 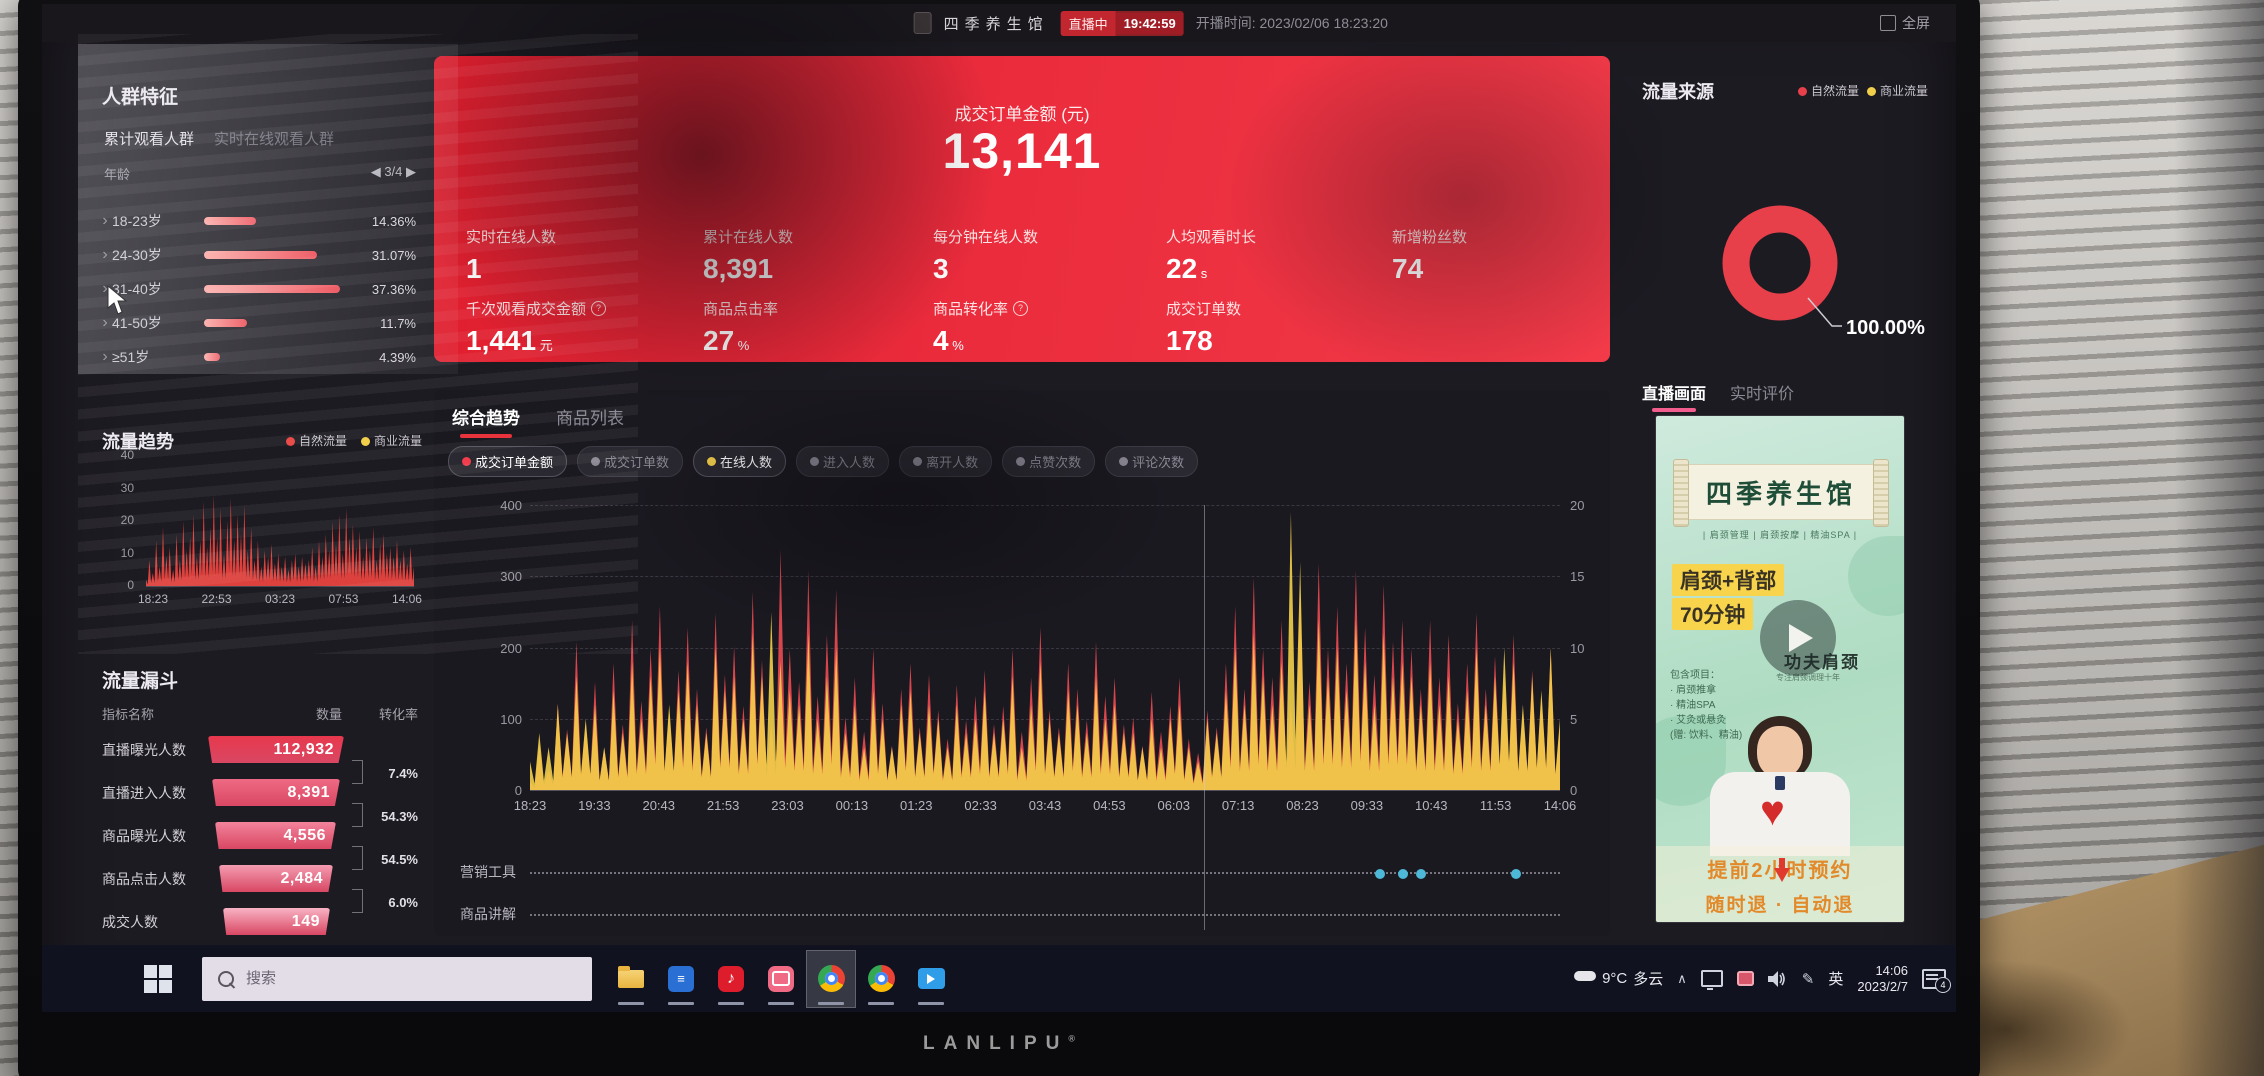 What do you see at coordinates (1781, 209) in the screenshot?
I see `traffic-source-panel: 流量来源 自然流量 商业流量 100.00%` at bounding box center [1781, 209].